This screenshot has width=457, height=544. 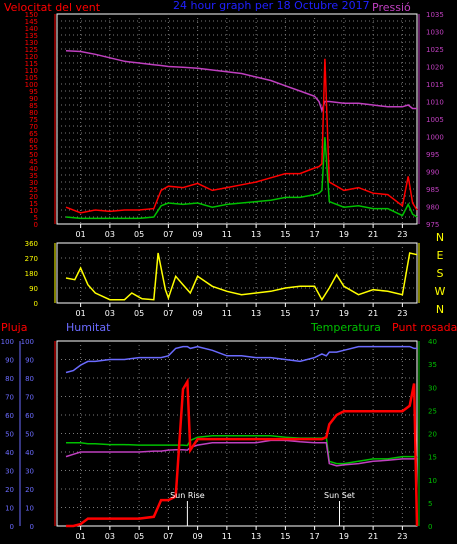 What do you see at coordinates (435, 85) in the screenshot?
I see `y2-tick-label: 1015` at bounding box center [435, 85].